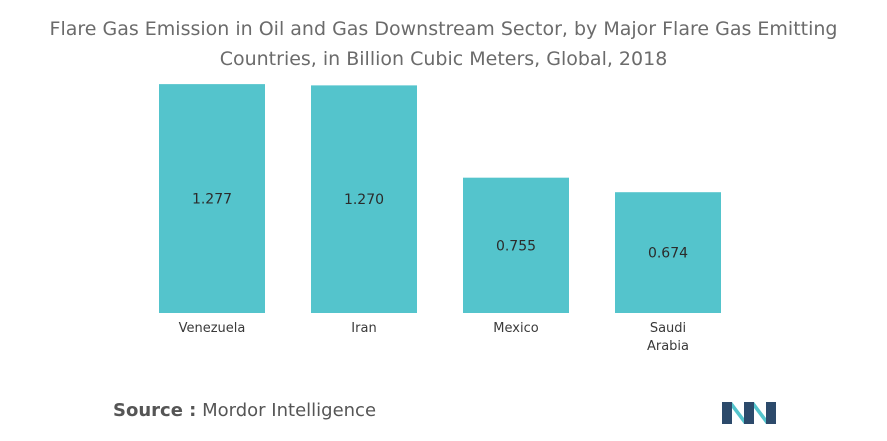  I want to click on category-label: Venezuela, so click(212, 328).